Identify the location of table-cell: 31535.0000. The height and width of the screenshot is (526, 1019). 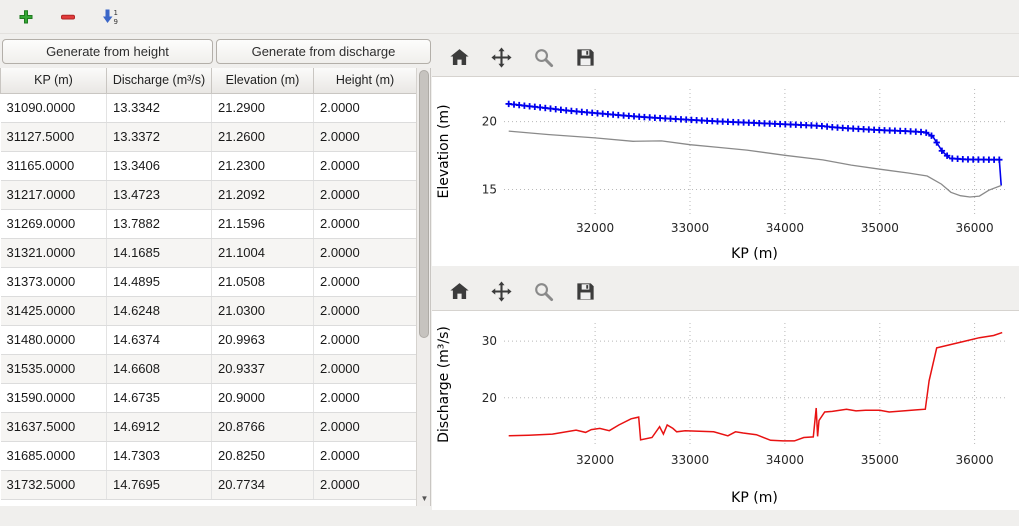
(53, 369).